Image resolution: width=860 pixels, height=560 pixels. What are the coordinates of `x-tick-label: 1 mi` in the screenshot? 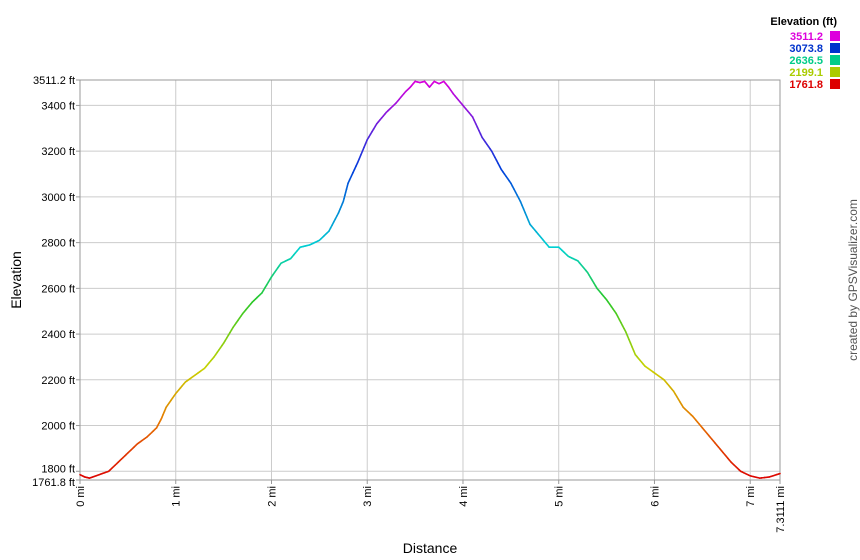 It's located at (177, 496).